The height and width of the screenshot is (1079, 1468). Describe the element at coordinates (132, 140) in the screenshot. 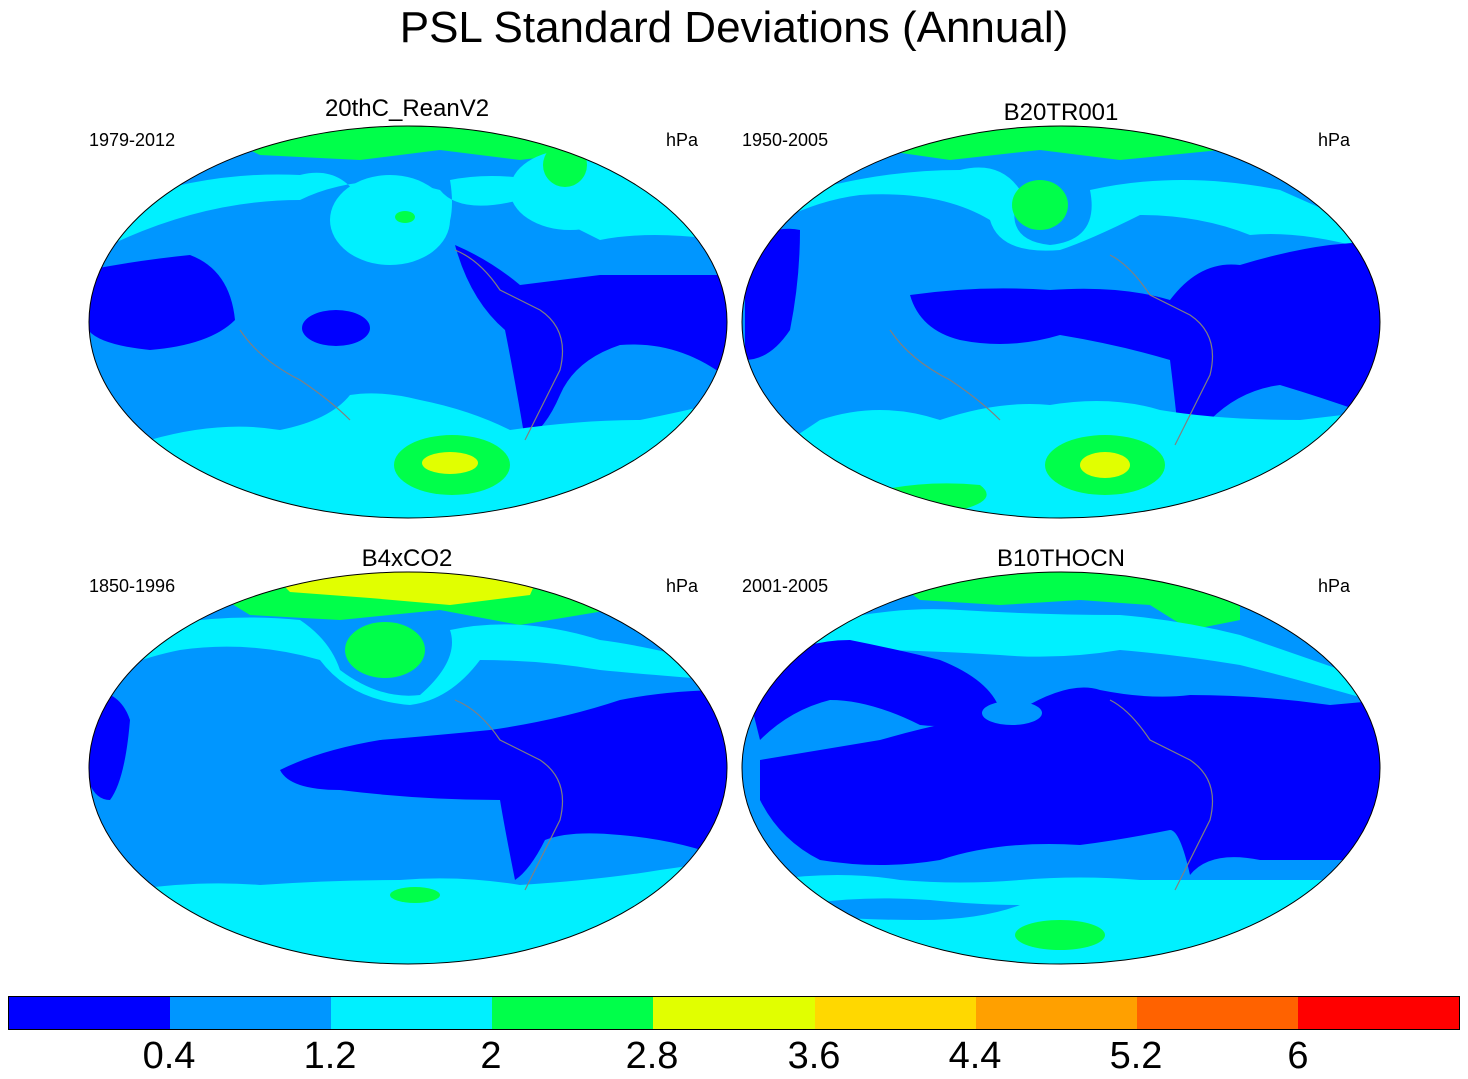

I see `panel-years-1: 1979-2012` at that location.